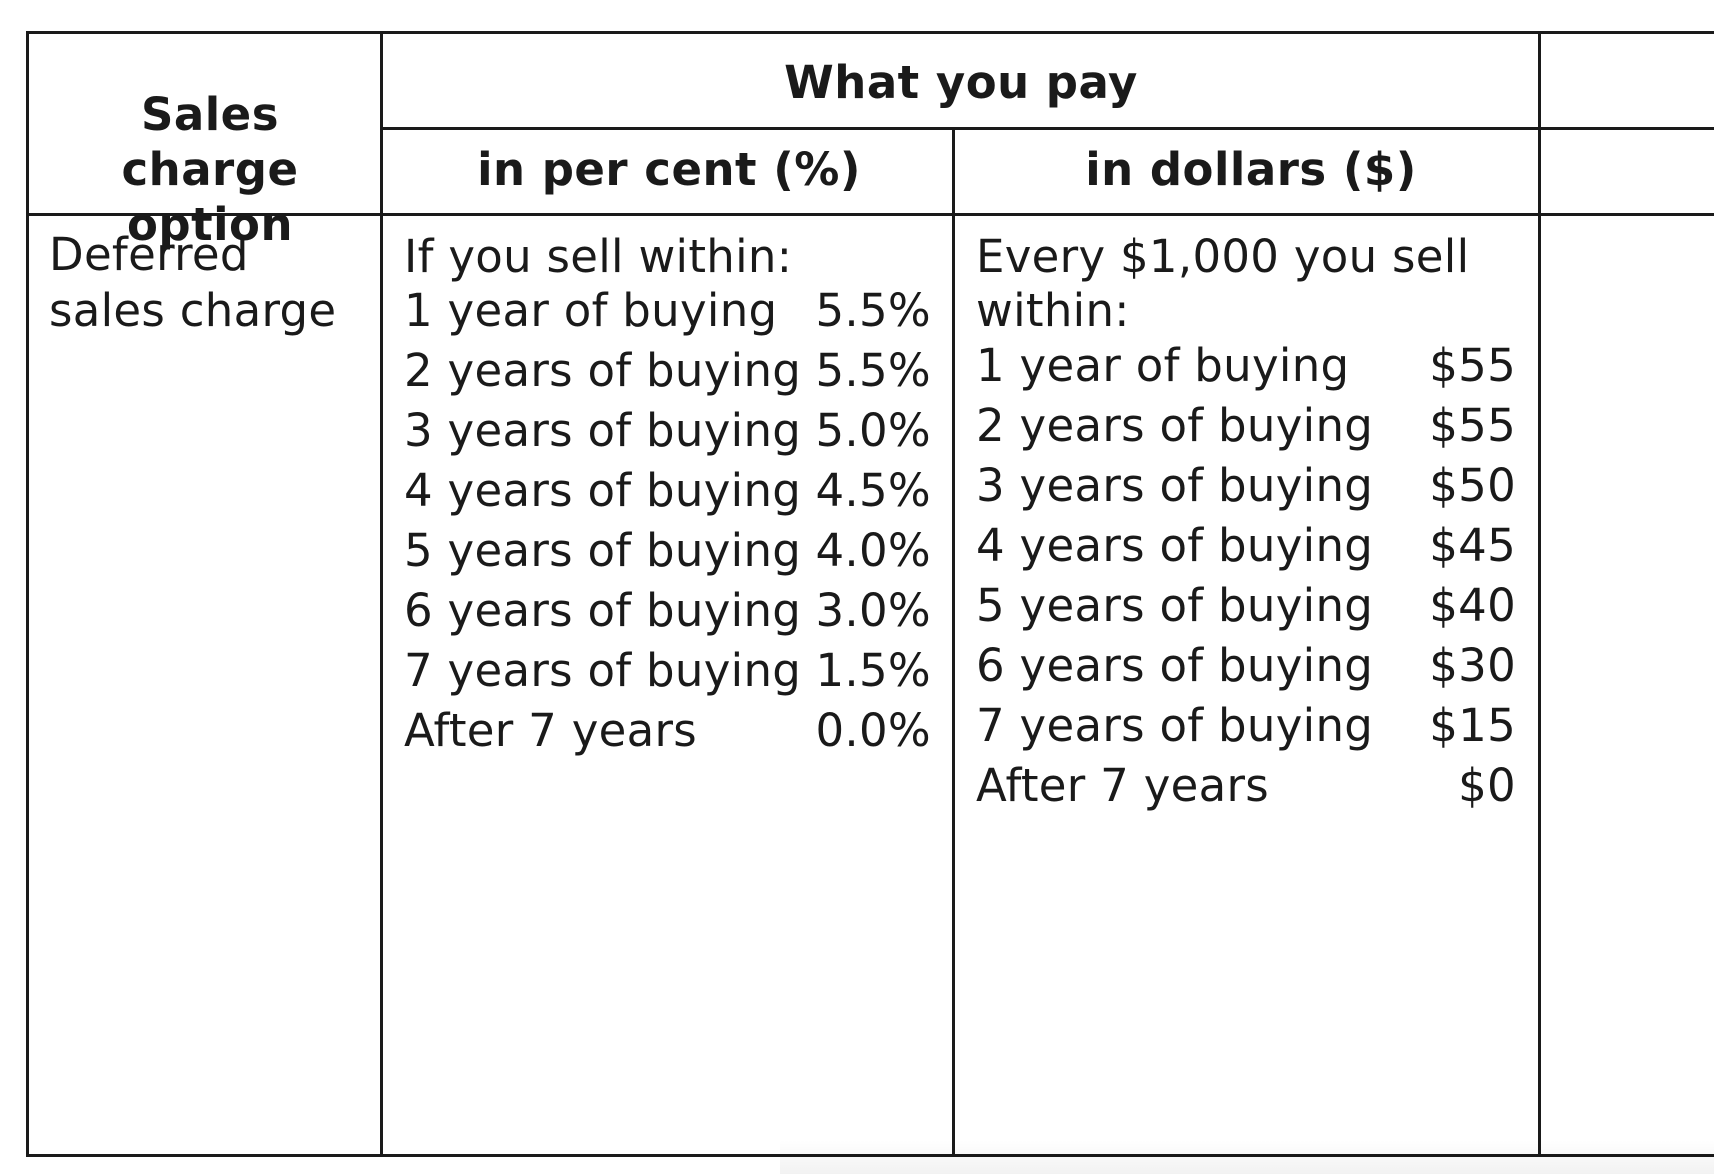  Describe the element at coordinates (1472, 485) in the screenshot. I see `dollar-row-value: $50` at that location.